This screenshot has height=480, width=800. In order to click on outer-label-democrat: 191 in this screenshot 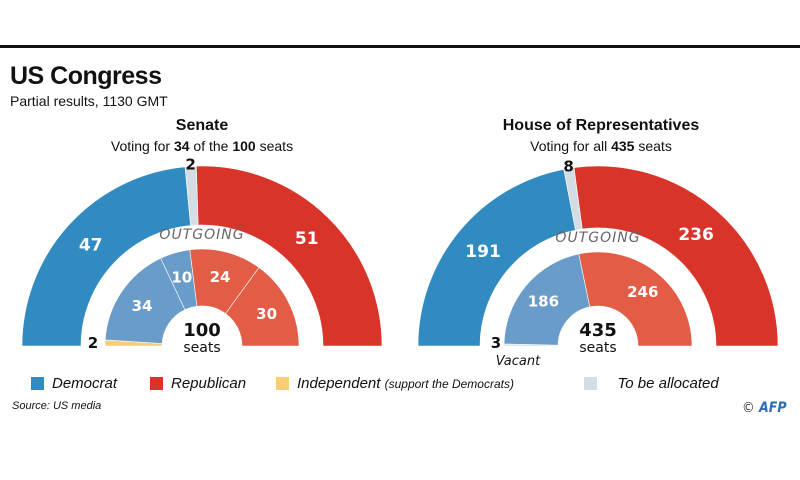, I will do `click(483, 252)`.